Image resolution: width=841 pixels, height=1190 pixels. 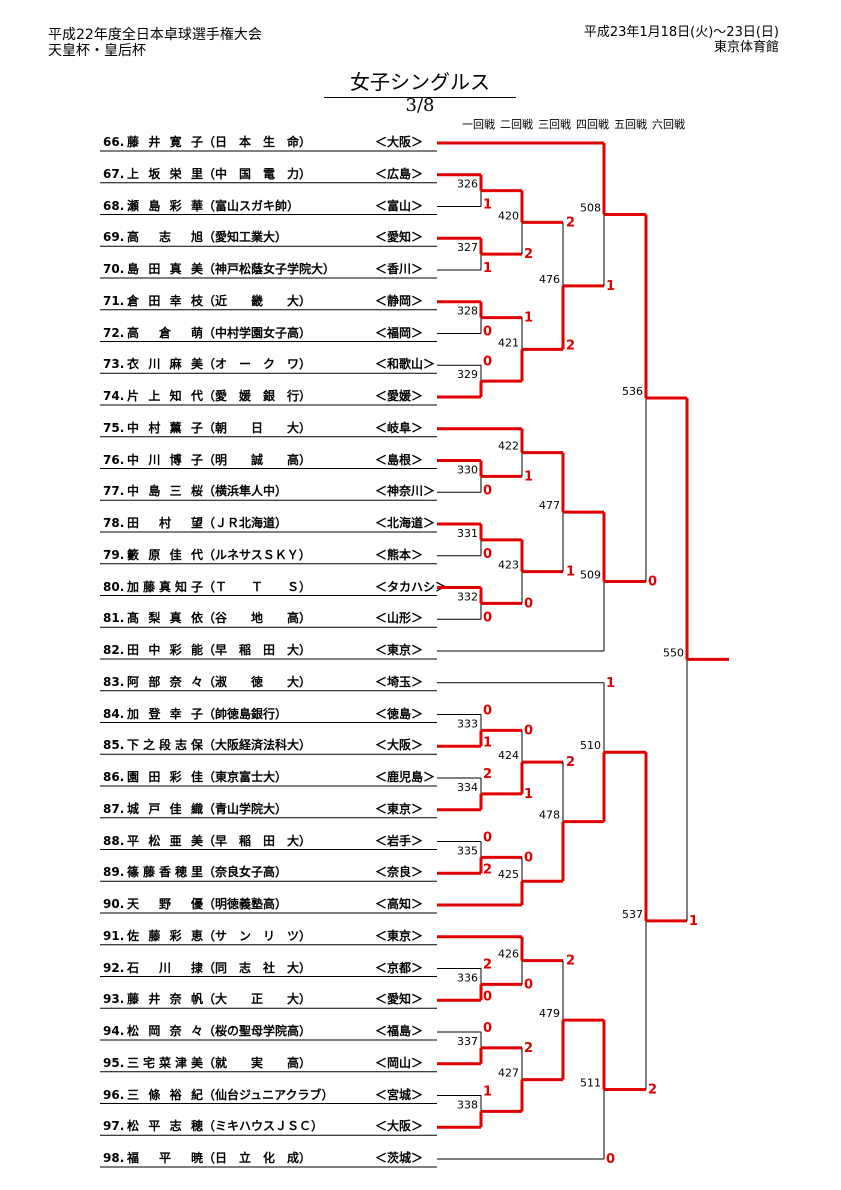 What do you see at coordinates (165, 935) in the screenshot?
I see `player-name: 佐藤彩恵` at bounding box center [165, 935].